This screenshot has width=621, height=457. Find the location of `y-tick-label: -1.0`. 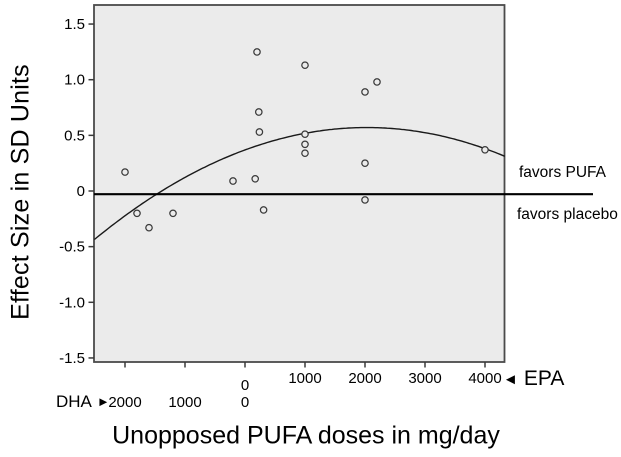

y-tick-label: -1.0 is located at coordinates (72, 302).